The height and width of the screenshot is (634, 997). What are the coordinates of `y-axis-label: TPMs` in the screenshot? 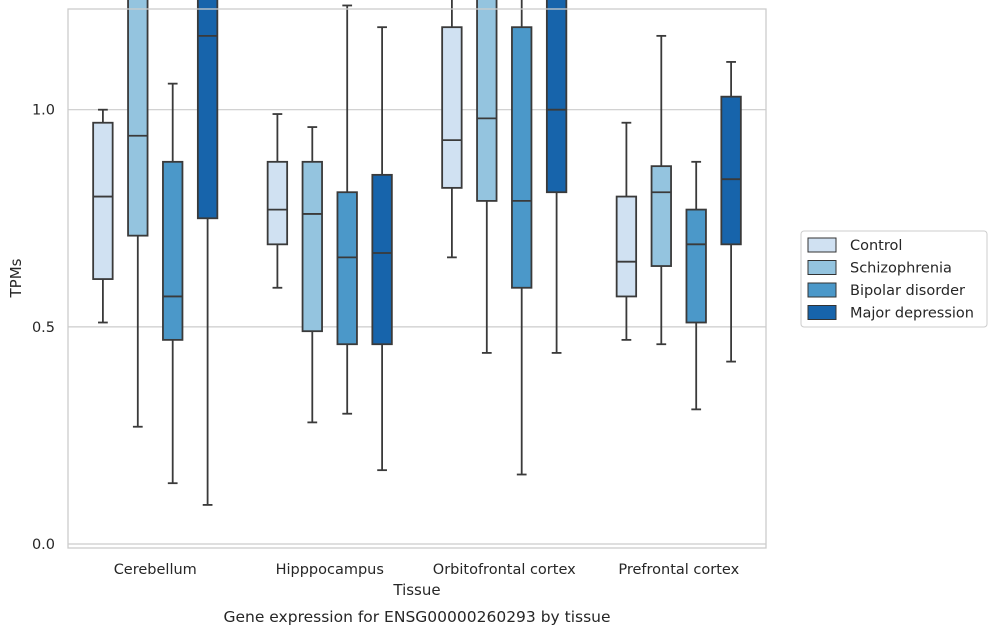 It's located at (16, 278).